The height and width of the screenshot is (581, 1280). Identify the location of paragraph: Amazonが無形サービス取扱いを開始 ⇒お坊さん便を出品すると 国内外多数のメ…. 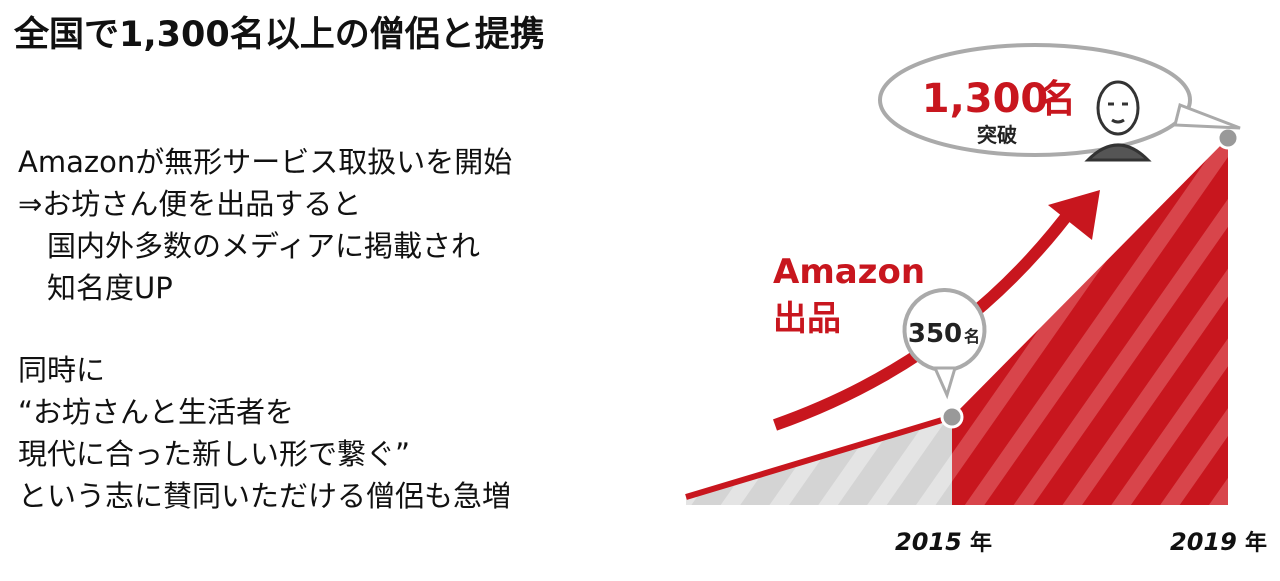
(265, 225).